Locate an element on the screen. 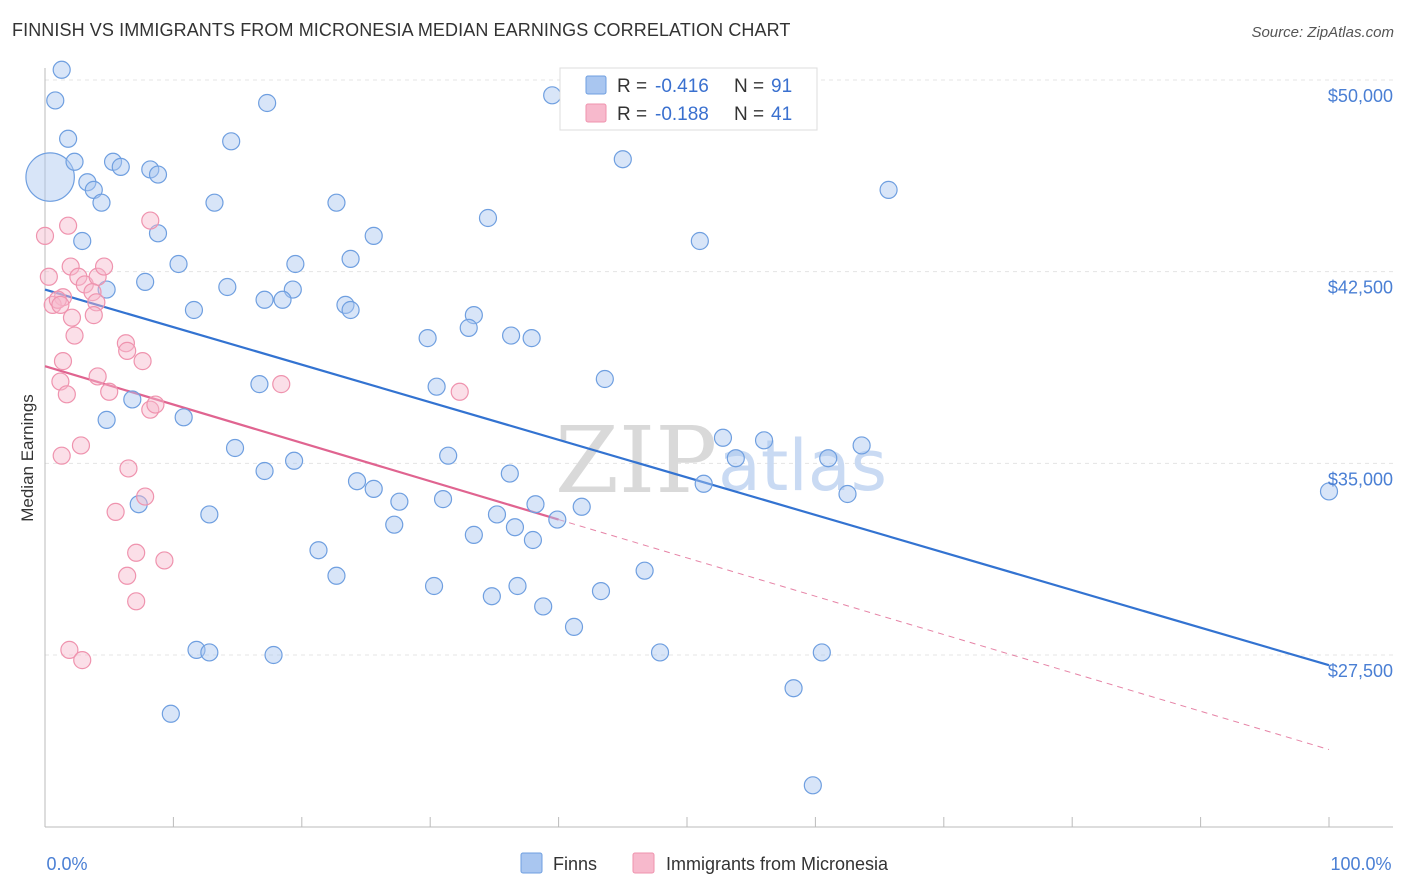 Image resolution: width=1406 pixels, height=892 pixels. x-tick-labels: 0.0% 100.0% is located at coordinates (718, 864).